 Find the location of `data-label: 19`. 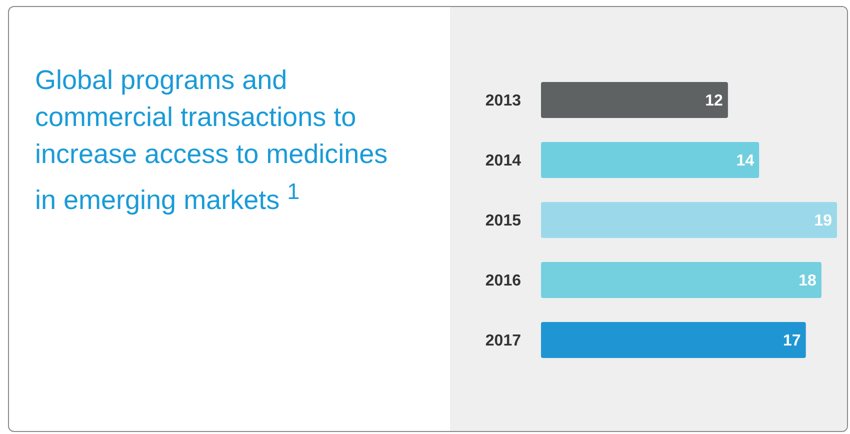

data-label: 19 is located at coordinates (823, 221).